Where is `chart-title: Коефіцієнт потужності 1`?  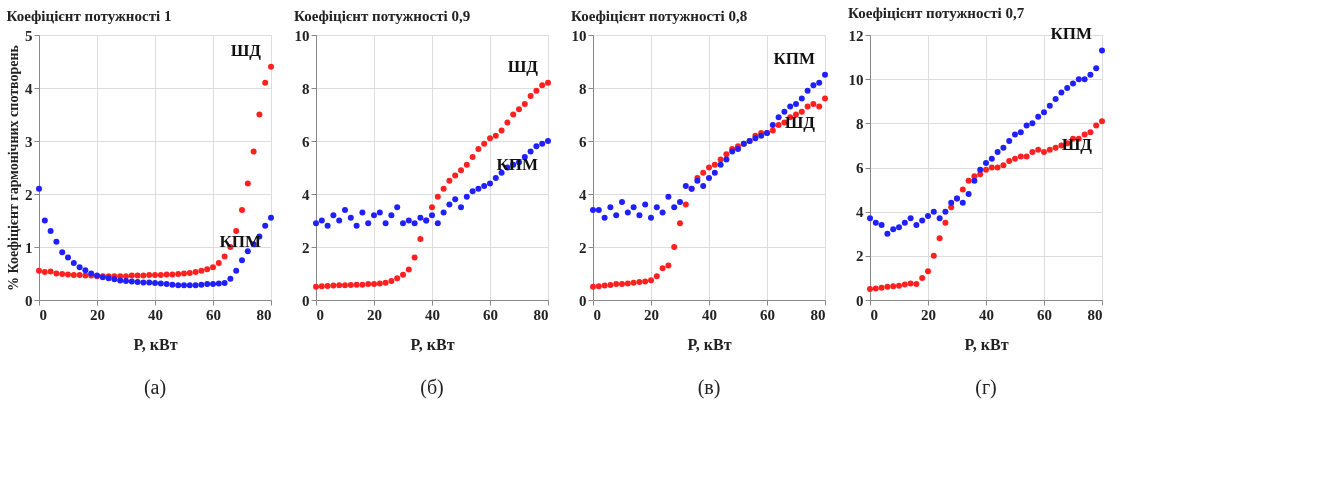 chart-title: Коефіцієнт потужності 1 is located at coordinates (89, 16).